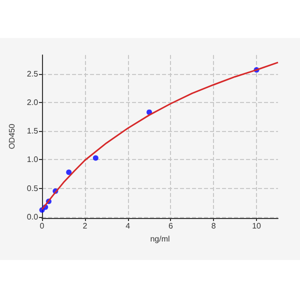 This screenshot has height=300, width=300. I want to click on x-tick-label: 8, so click(213, 226).